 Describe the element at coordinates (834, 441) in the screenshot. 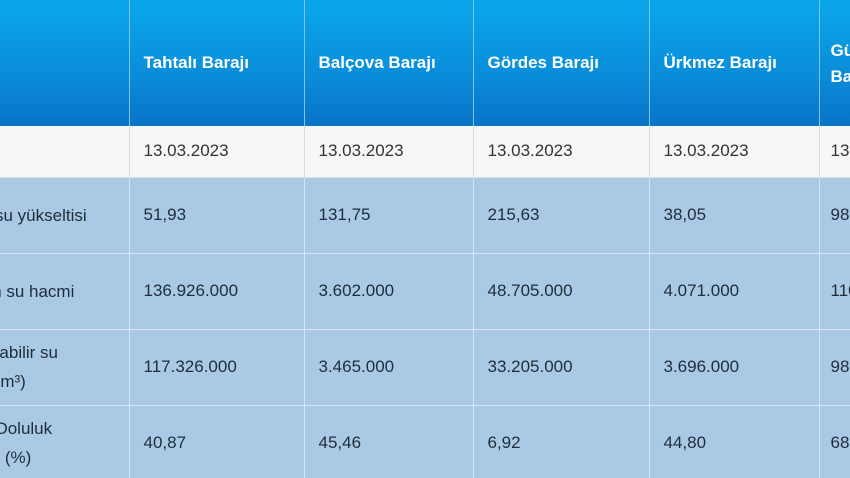

I see `table-cell: 68` at that location.